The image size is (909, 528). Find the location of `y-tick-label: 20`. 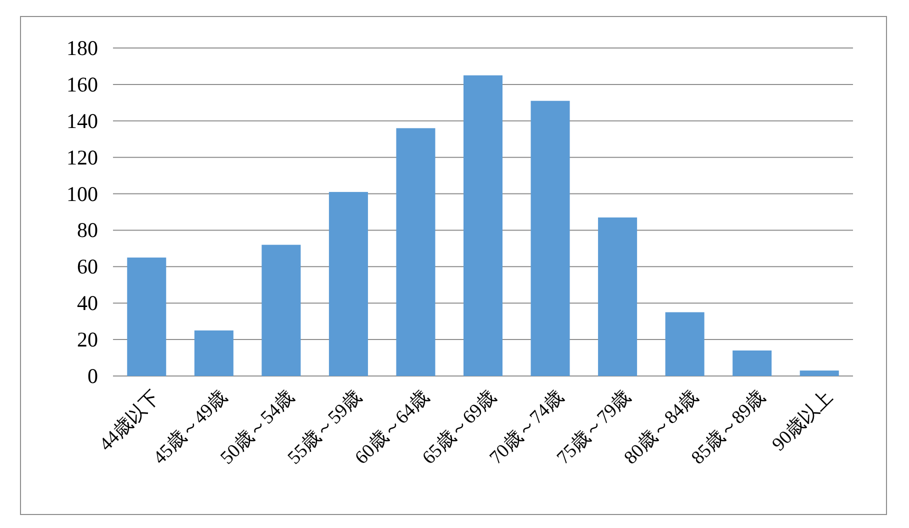

y-tick-label: 20 is located at coordinates (87, 340).